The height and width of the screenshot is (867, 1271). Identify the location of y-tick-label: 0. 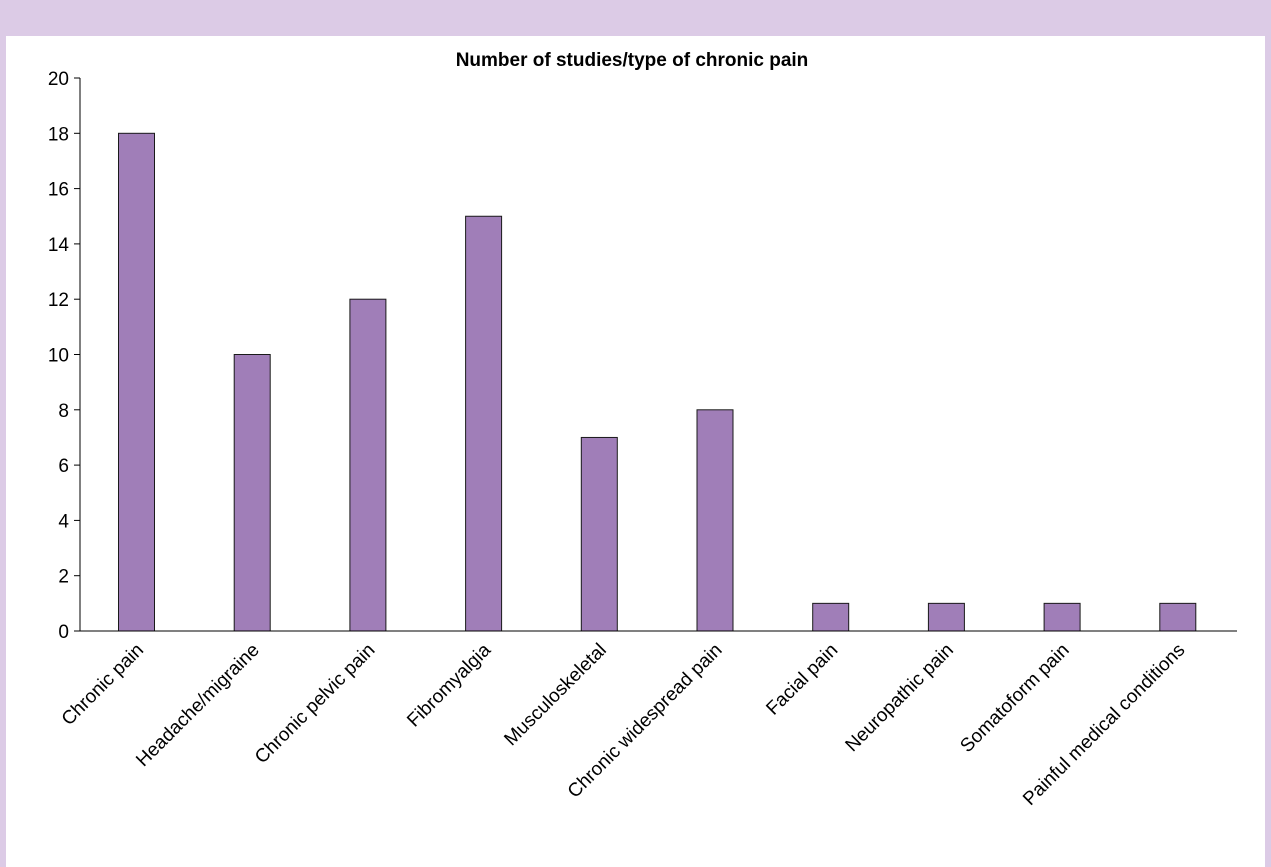
(63, 632).